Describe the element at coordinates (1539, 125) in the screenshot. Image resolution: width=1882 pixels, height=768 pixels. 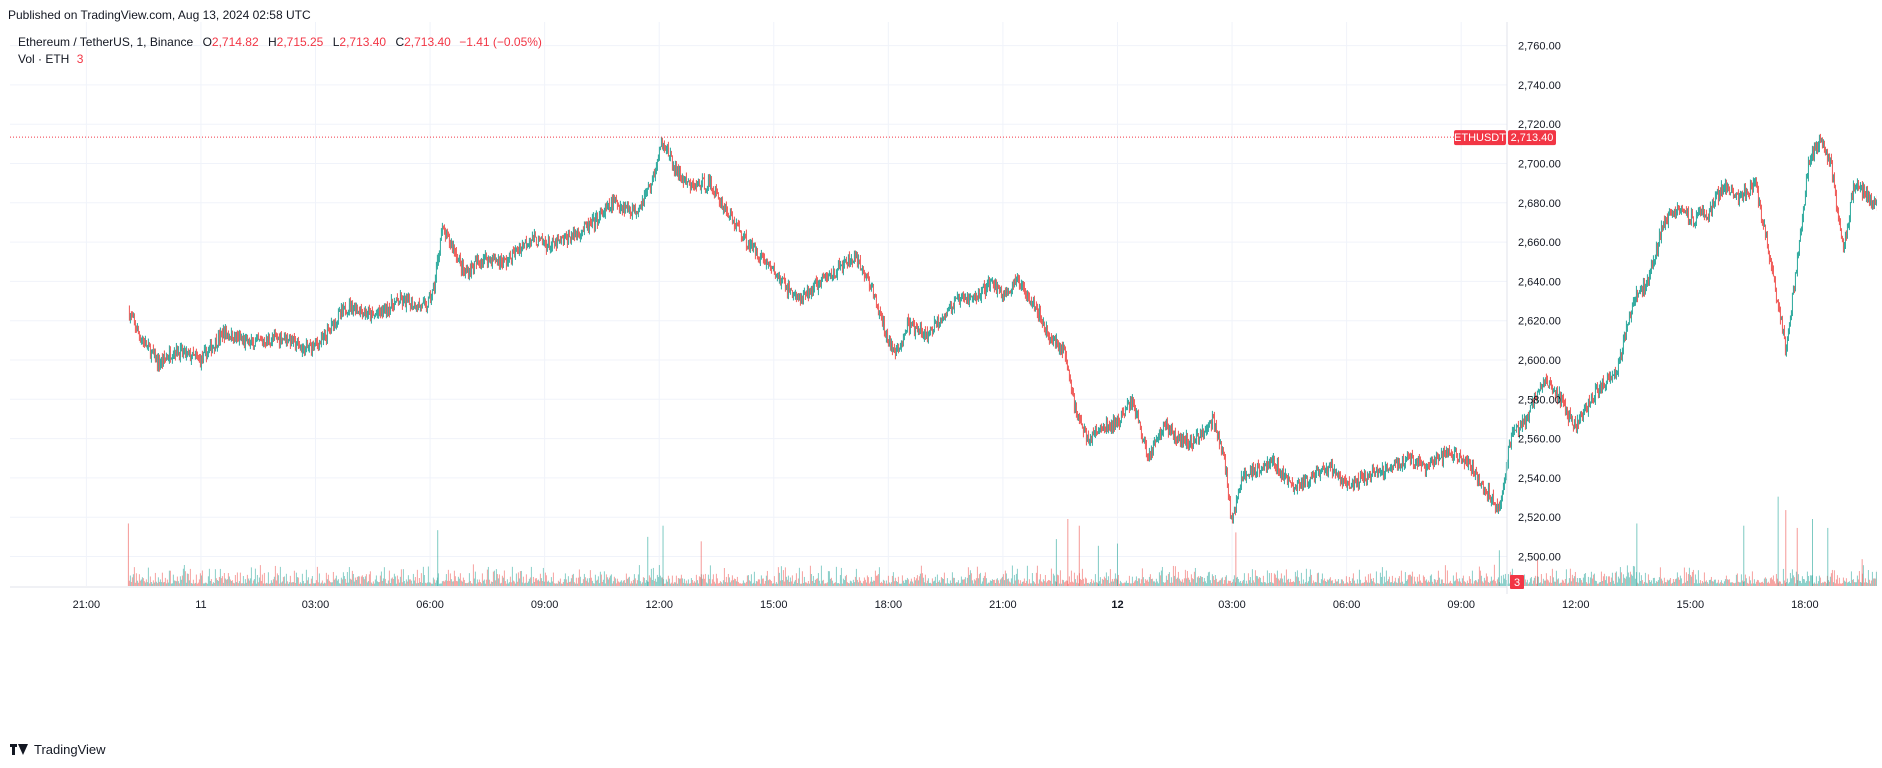
I see `y-tick-label: 2,720.00` at that location.